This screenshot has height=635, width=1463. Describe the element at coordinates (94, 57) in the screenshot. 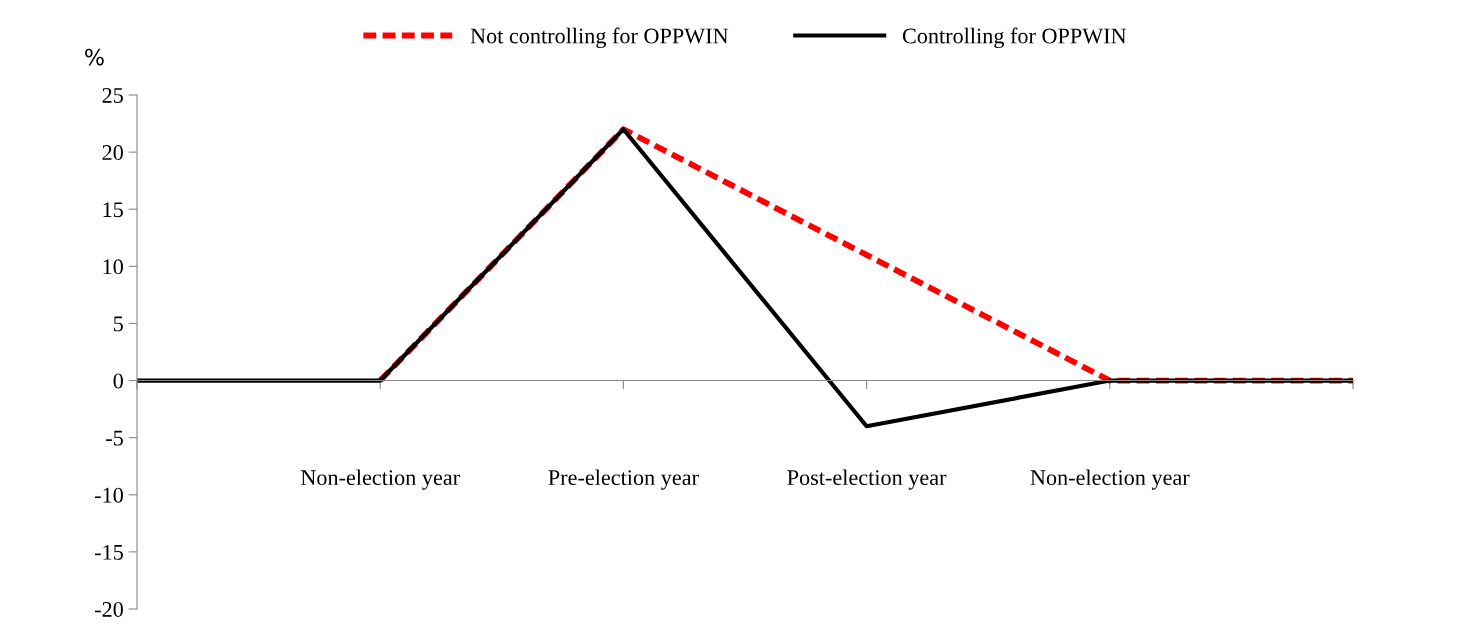

I see `y-axis-title: %` at that location.